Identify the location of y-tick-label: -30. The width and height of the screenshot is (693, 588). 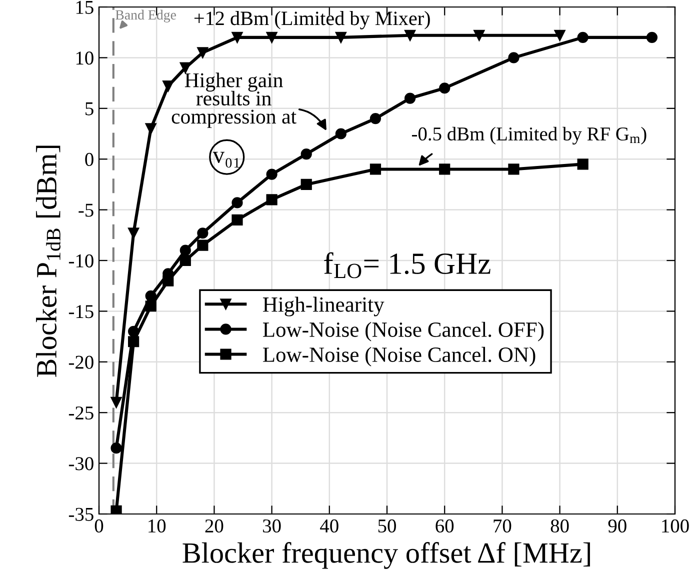
(81, 463).